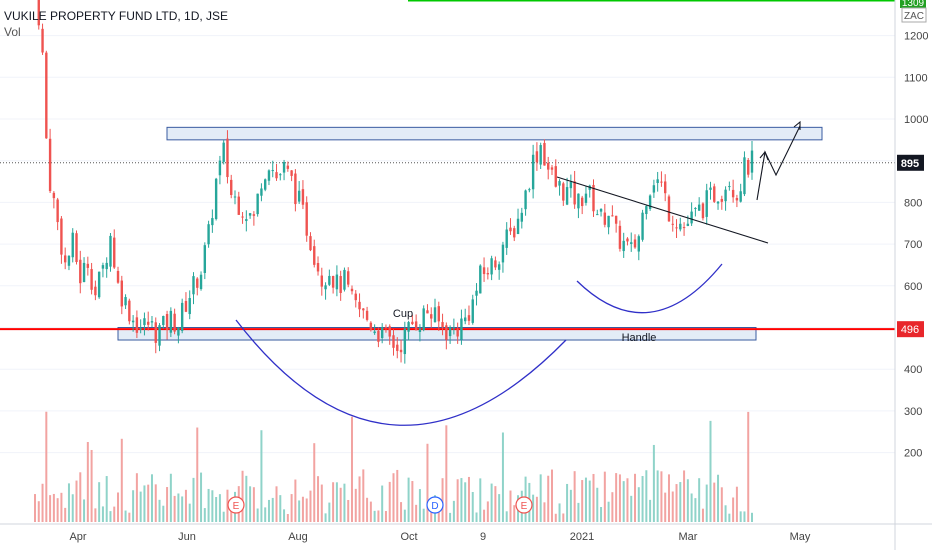  I want to click on price-tick-label: 1200, so click(916, 37).